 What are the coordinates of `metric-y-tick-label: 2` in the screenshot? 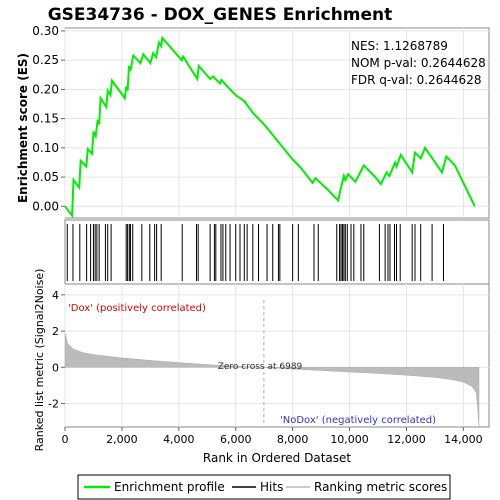 It's located at (55, 331).